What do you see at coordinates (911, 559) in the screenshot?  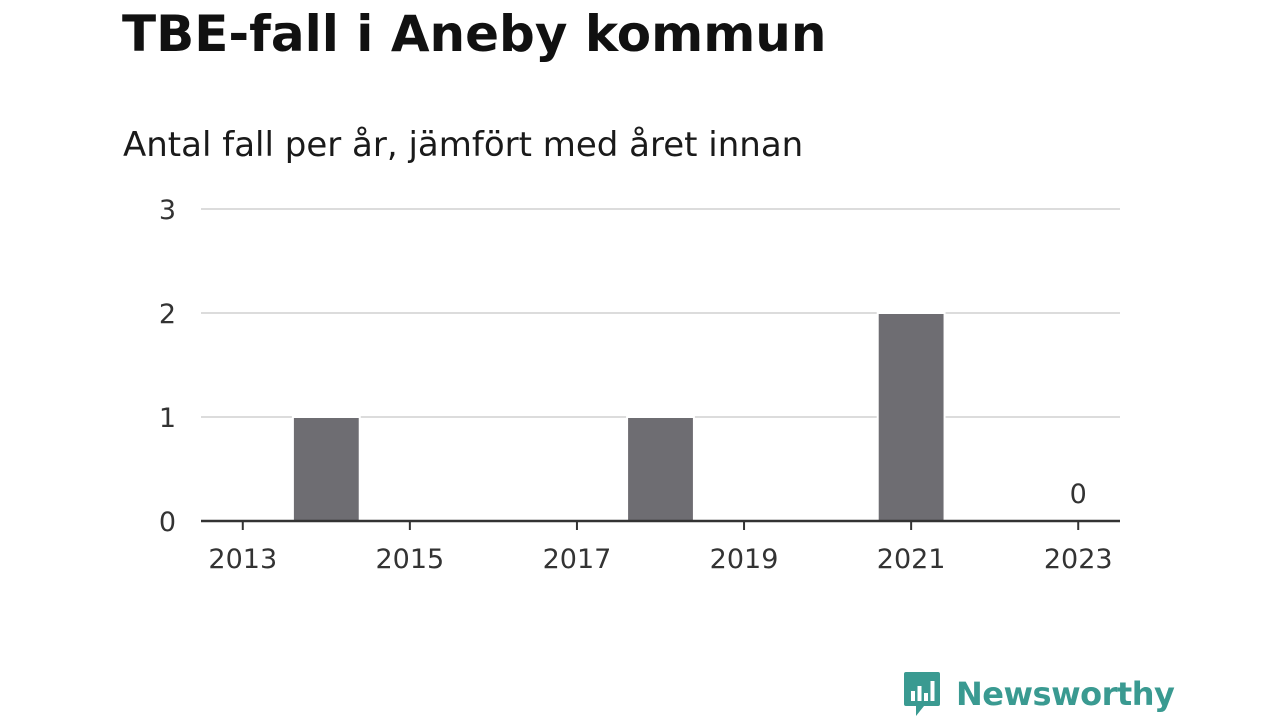 I see `x-tick-label: 2021` at bounding box center [911, 559].